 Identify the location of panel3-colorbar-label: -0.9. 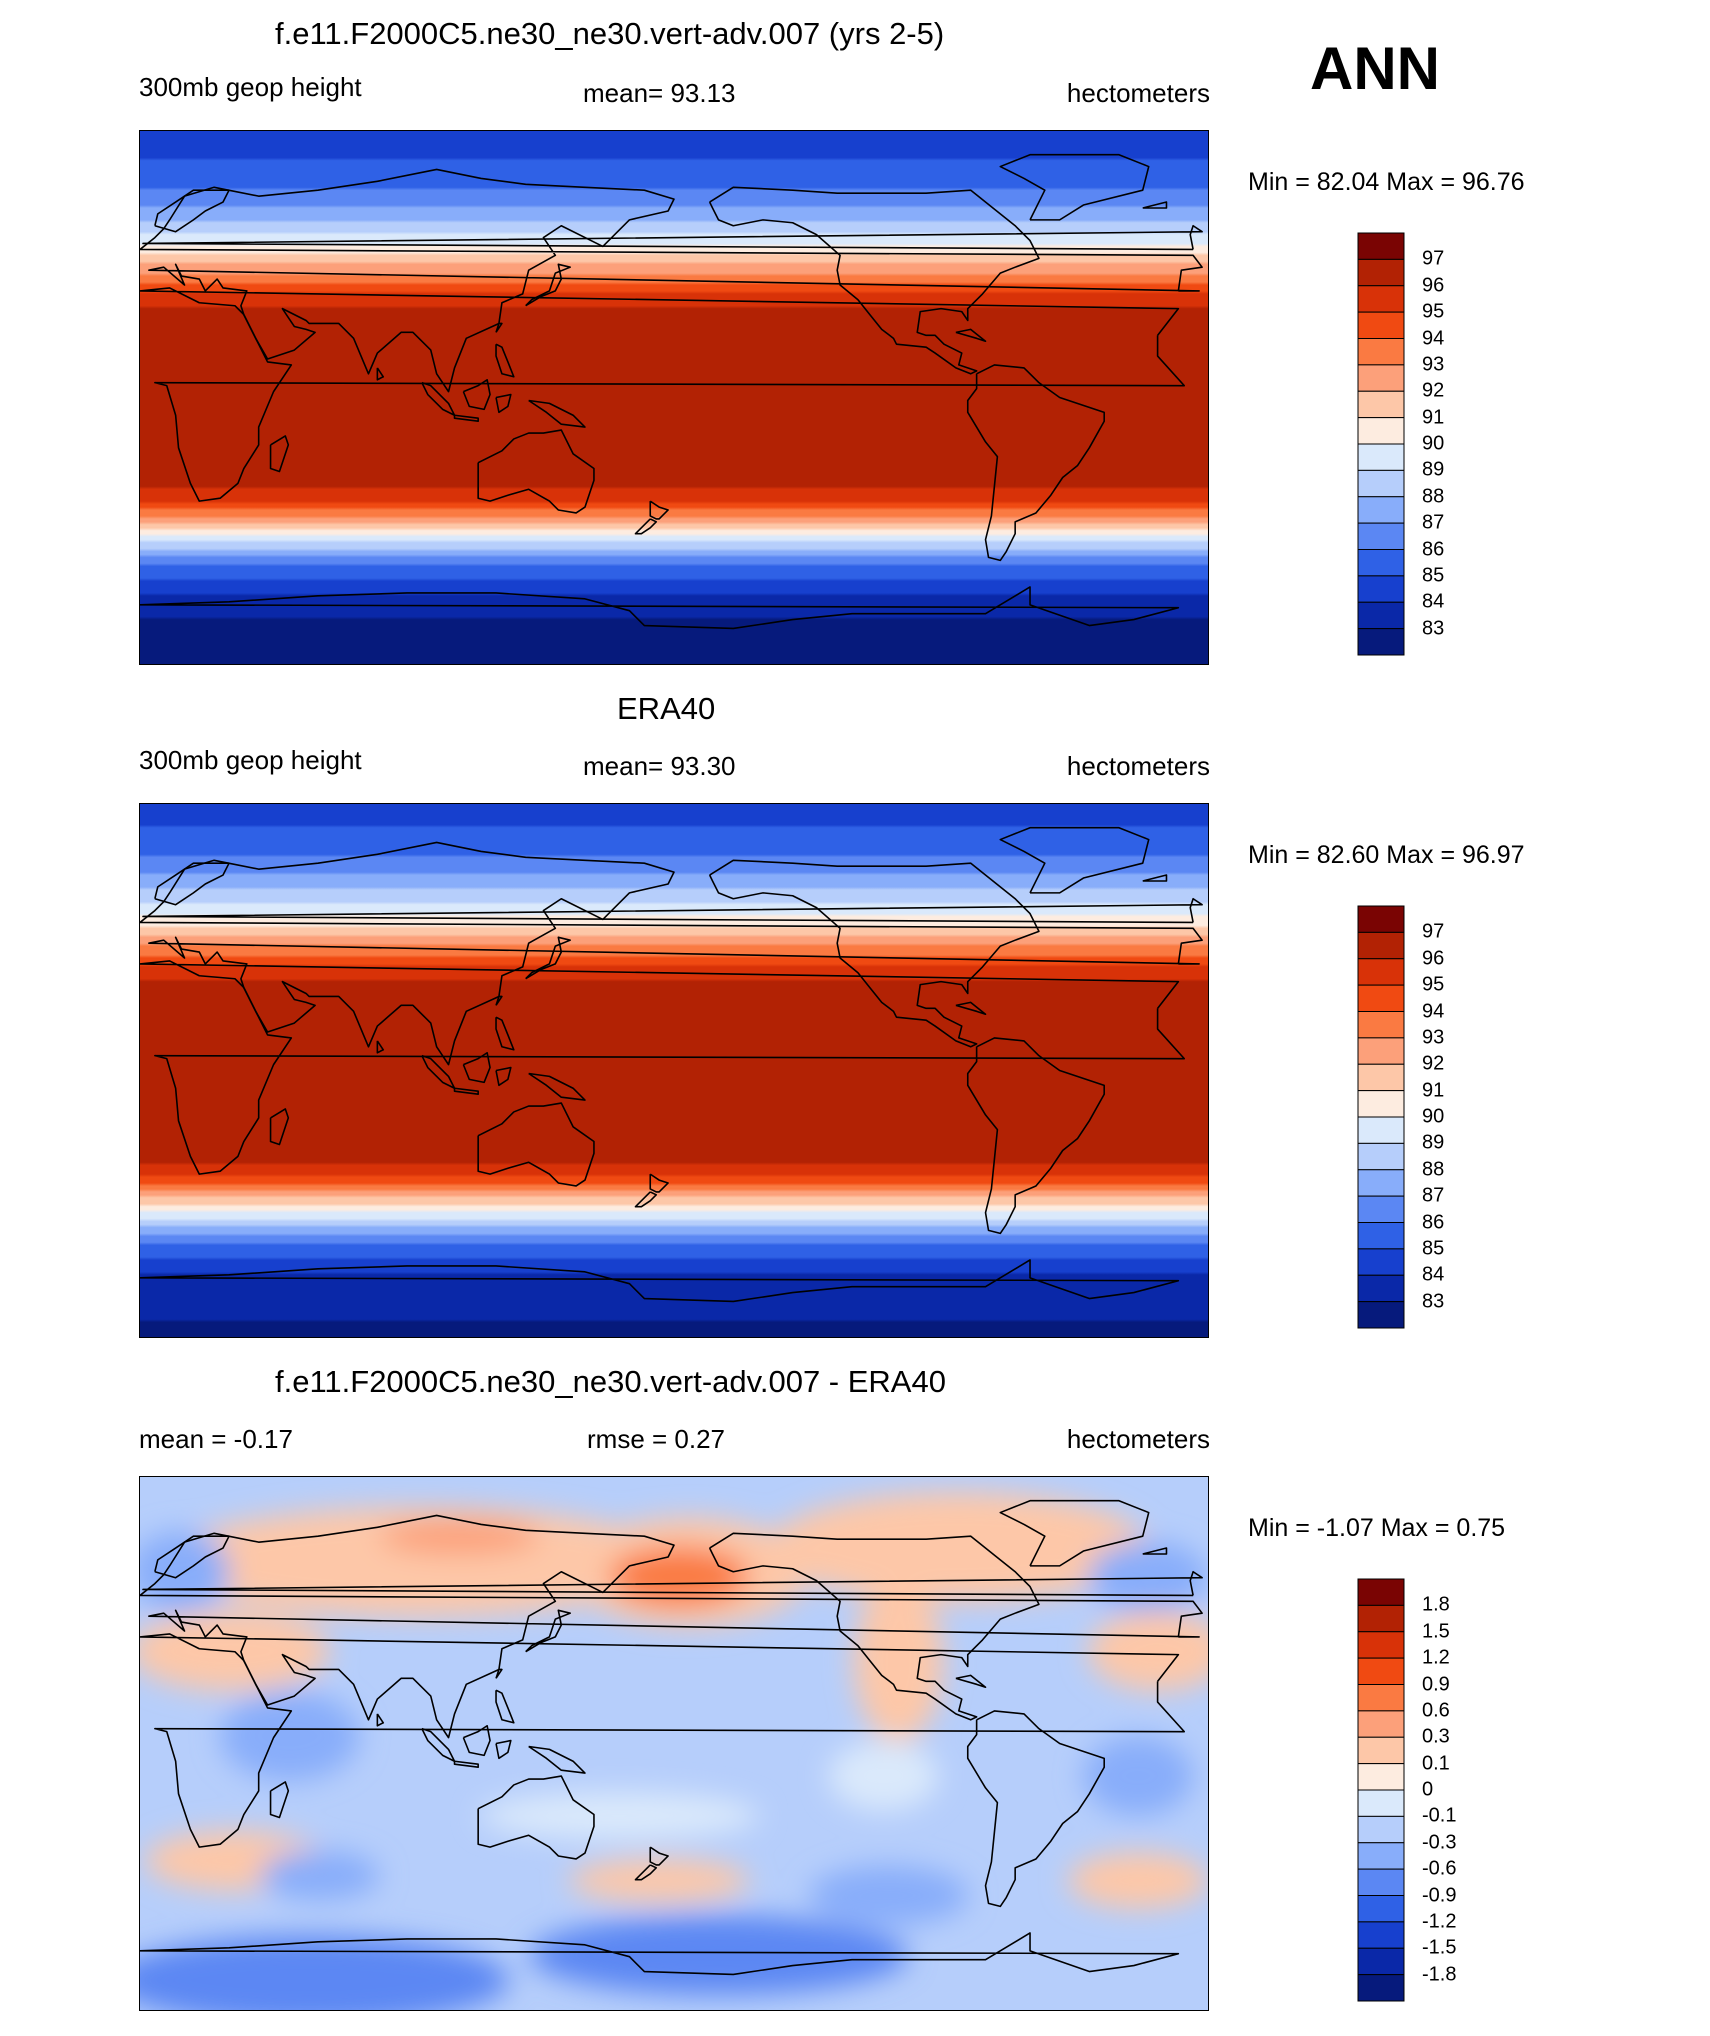
(1439, 1895).